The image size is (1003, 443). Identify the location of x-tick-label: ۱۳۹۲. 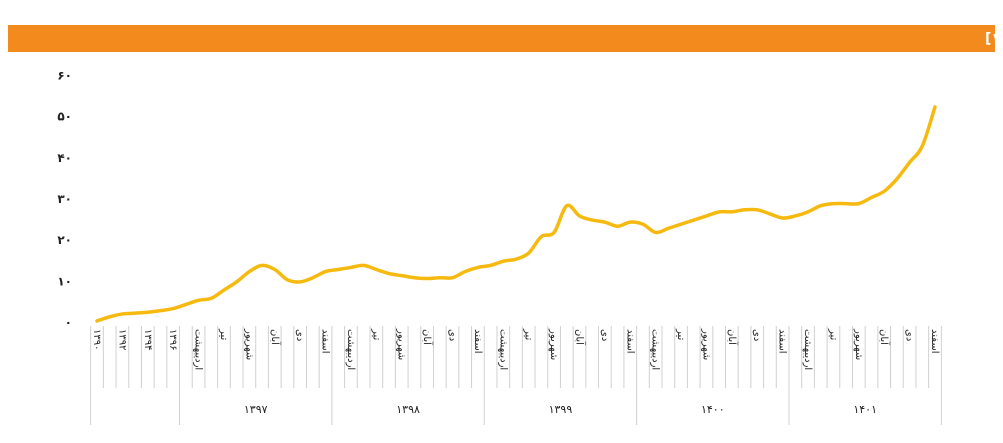
(121, 339).